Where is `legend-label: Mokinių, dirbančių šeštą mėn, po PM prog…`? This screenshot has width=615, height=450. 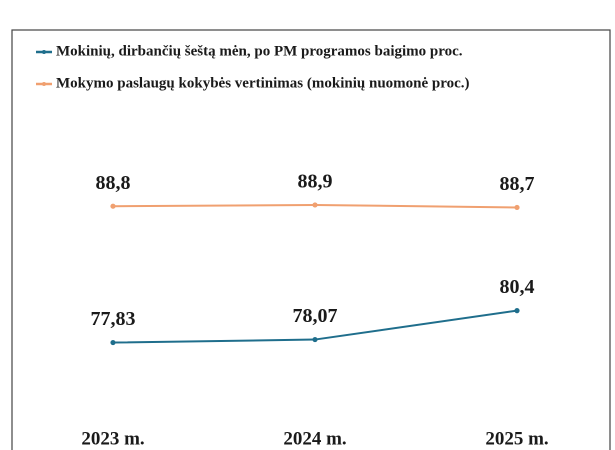
legend-label: Mokinių, dirbančių šeštą mėn, po PM prog… is located at coordinates (259, 51).